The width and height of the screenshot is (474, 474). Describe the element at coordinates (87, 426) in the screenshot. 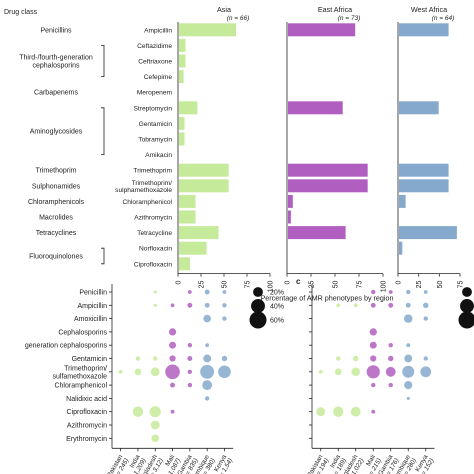

I see `dot-row-label: Azithromycin` at that location.